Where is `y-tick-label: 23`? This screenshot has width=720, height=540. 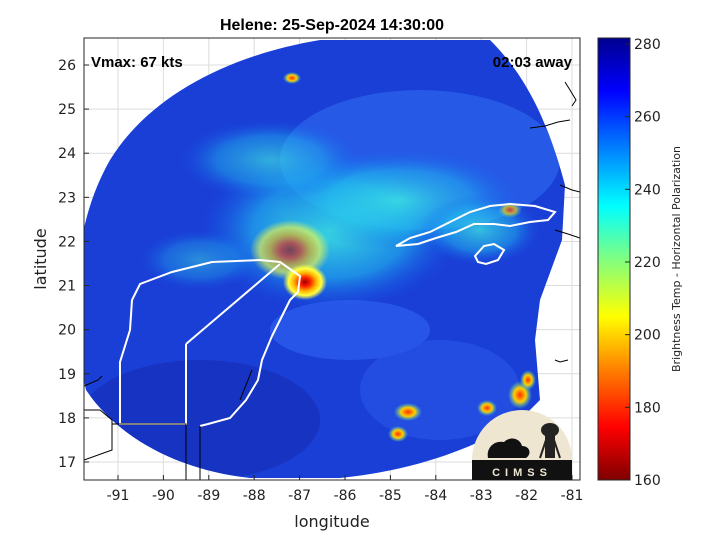 y-tick-label: 23 is located at coordinates (67, 198).